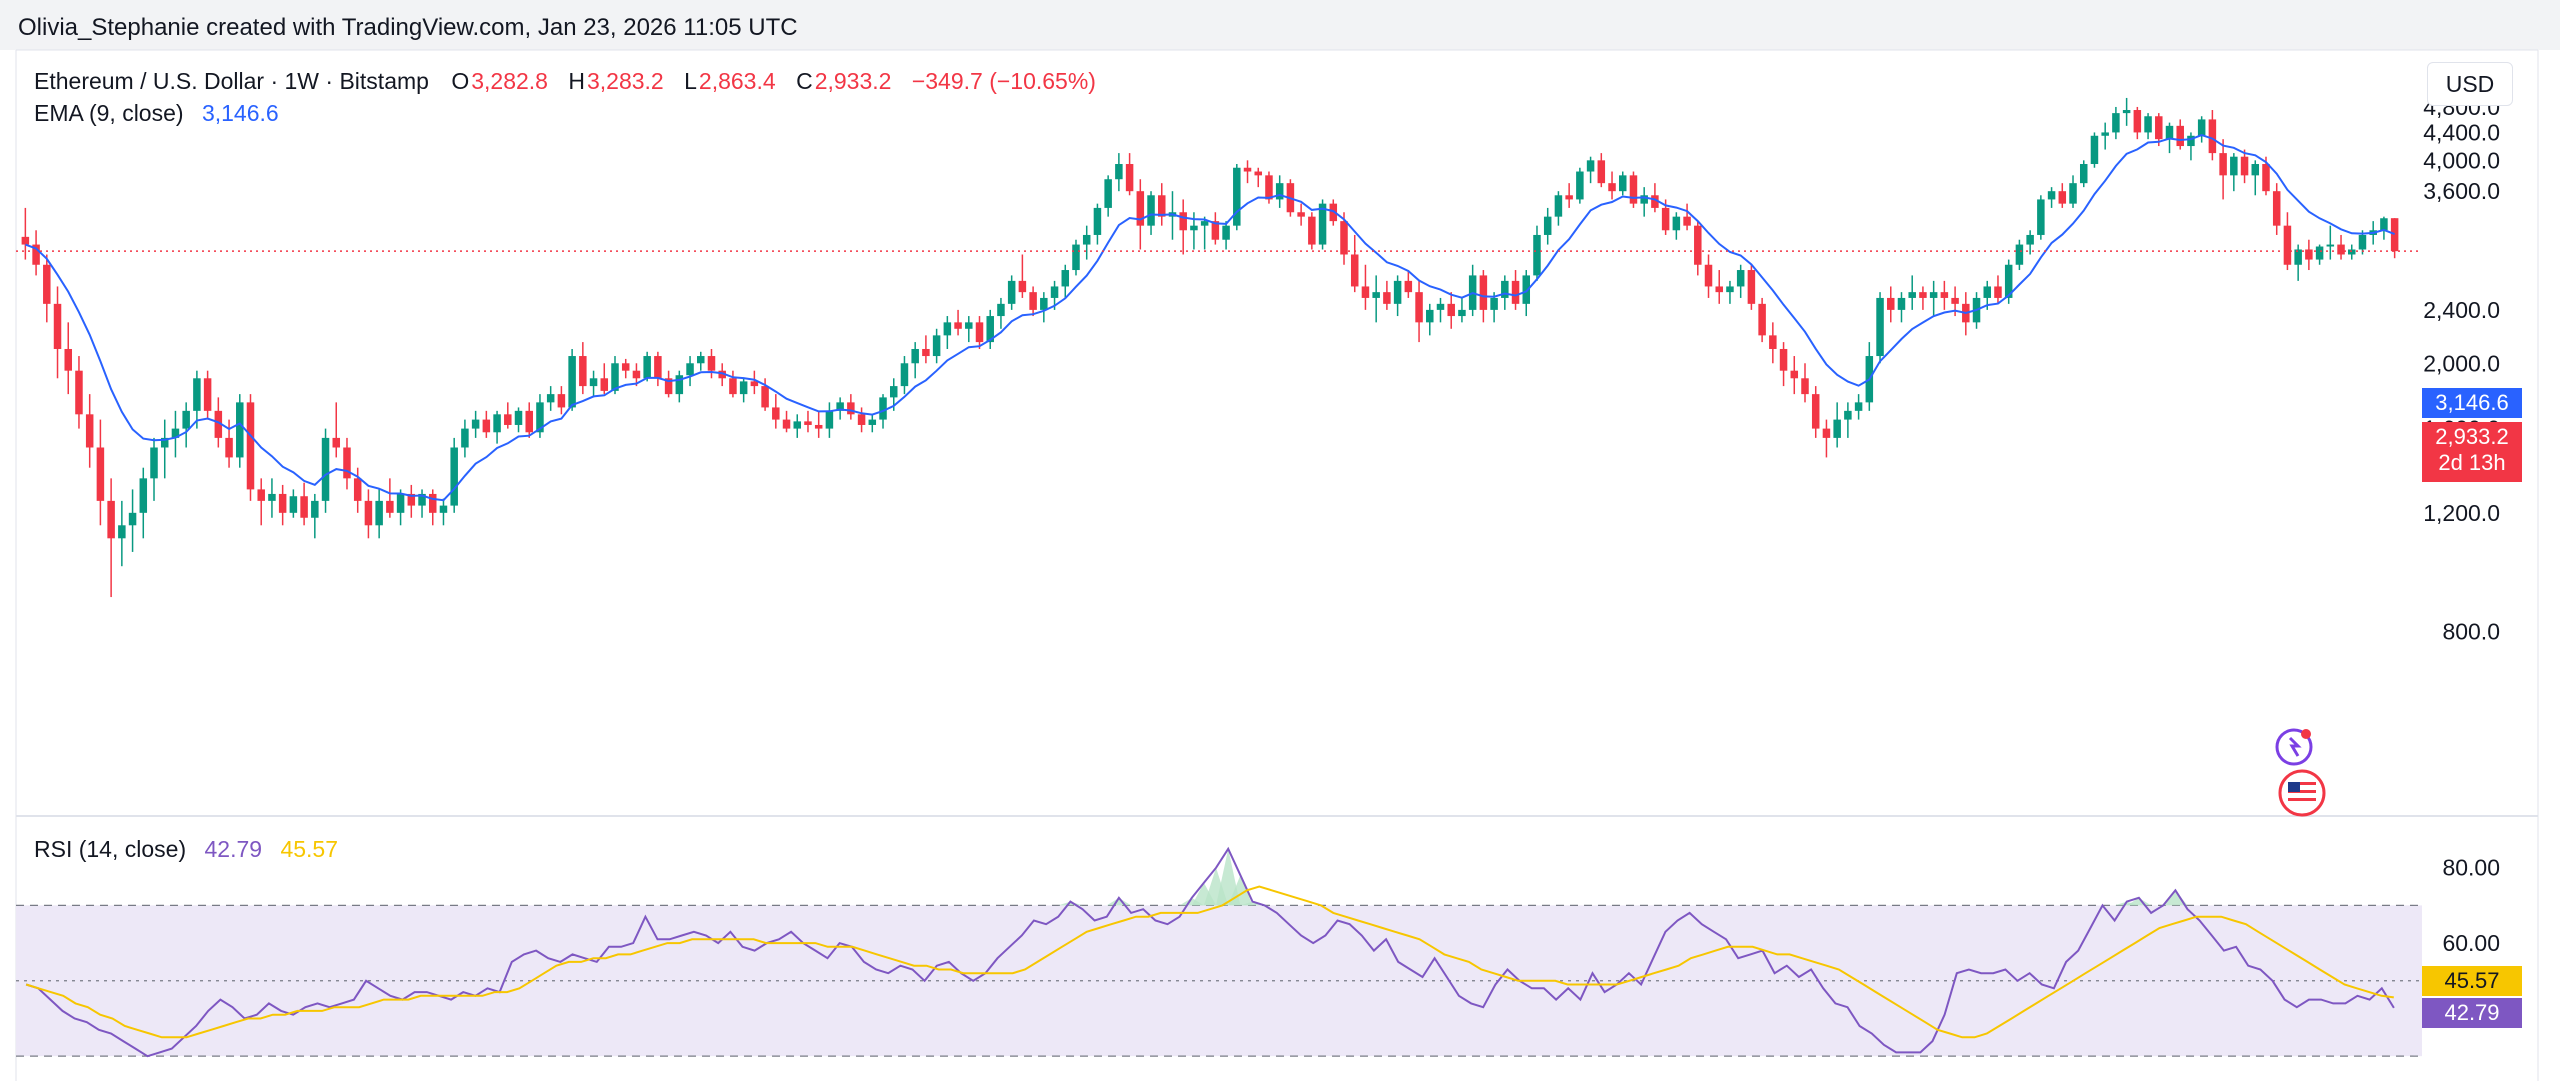  Describe the element at coordinates (690, 81) in the screenshot. I see `low-label: L` at that location.